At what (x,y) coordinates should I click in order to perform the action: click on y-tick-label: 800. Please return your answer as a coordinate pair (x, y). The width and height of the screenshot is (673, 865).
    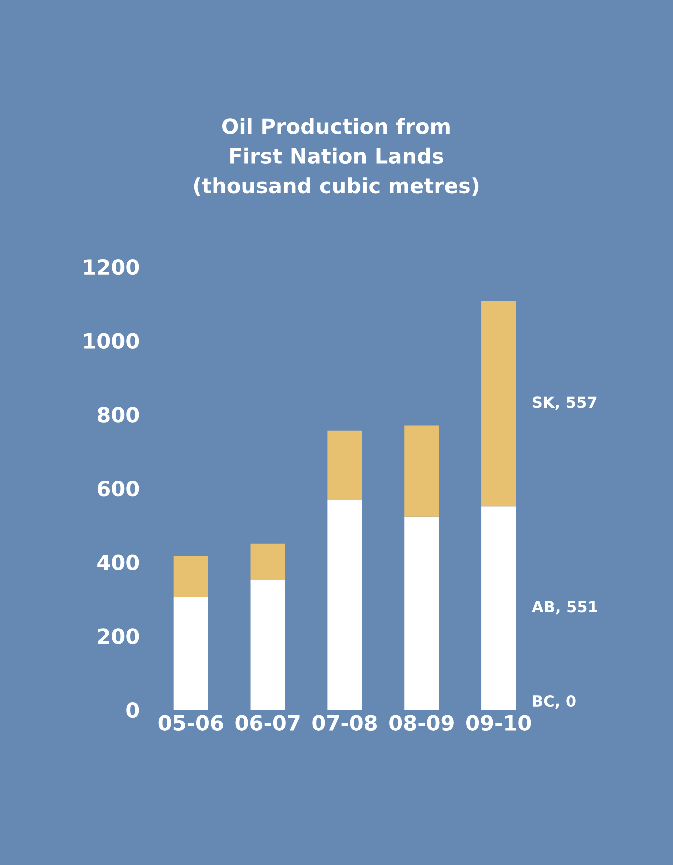
    Looking at the image, I should click on (119, 415).